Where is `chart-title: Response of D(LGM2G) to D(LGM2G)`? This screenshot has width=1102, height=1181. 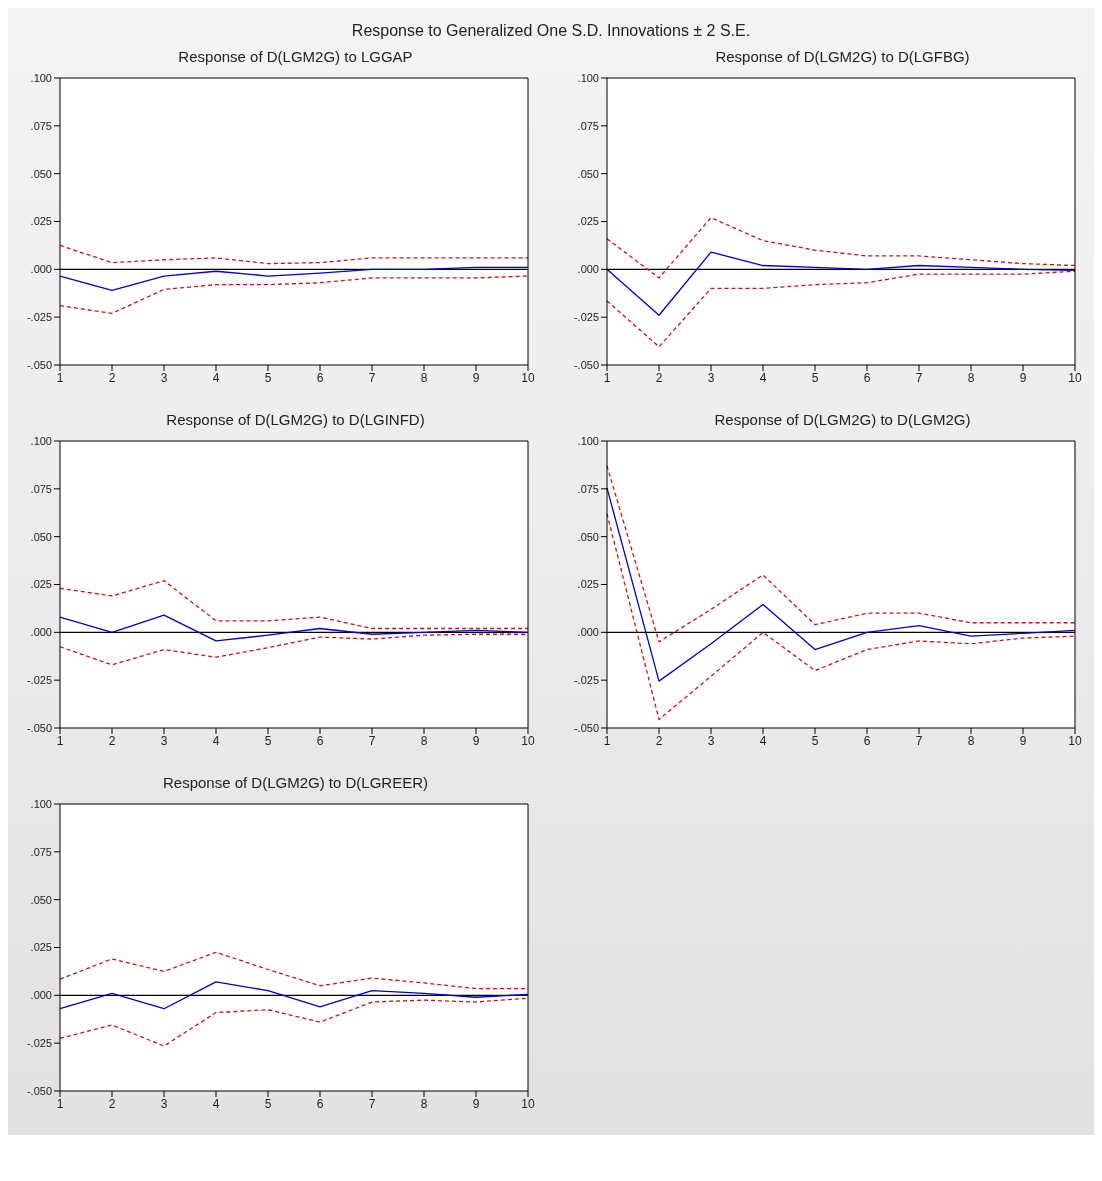
chart-title: Response of D(LGM2G) to D(LGM2G) is located at coordinates (842, 419).